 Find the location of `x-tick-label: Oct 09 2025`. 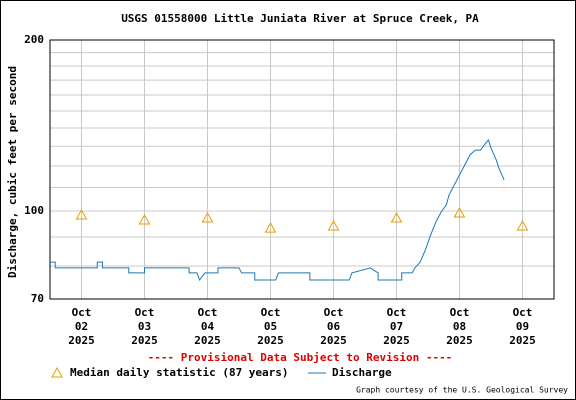

x-tick-label: Oct 09 2025 is located at coordinates (522, 326).